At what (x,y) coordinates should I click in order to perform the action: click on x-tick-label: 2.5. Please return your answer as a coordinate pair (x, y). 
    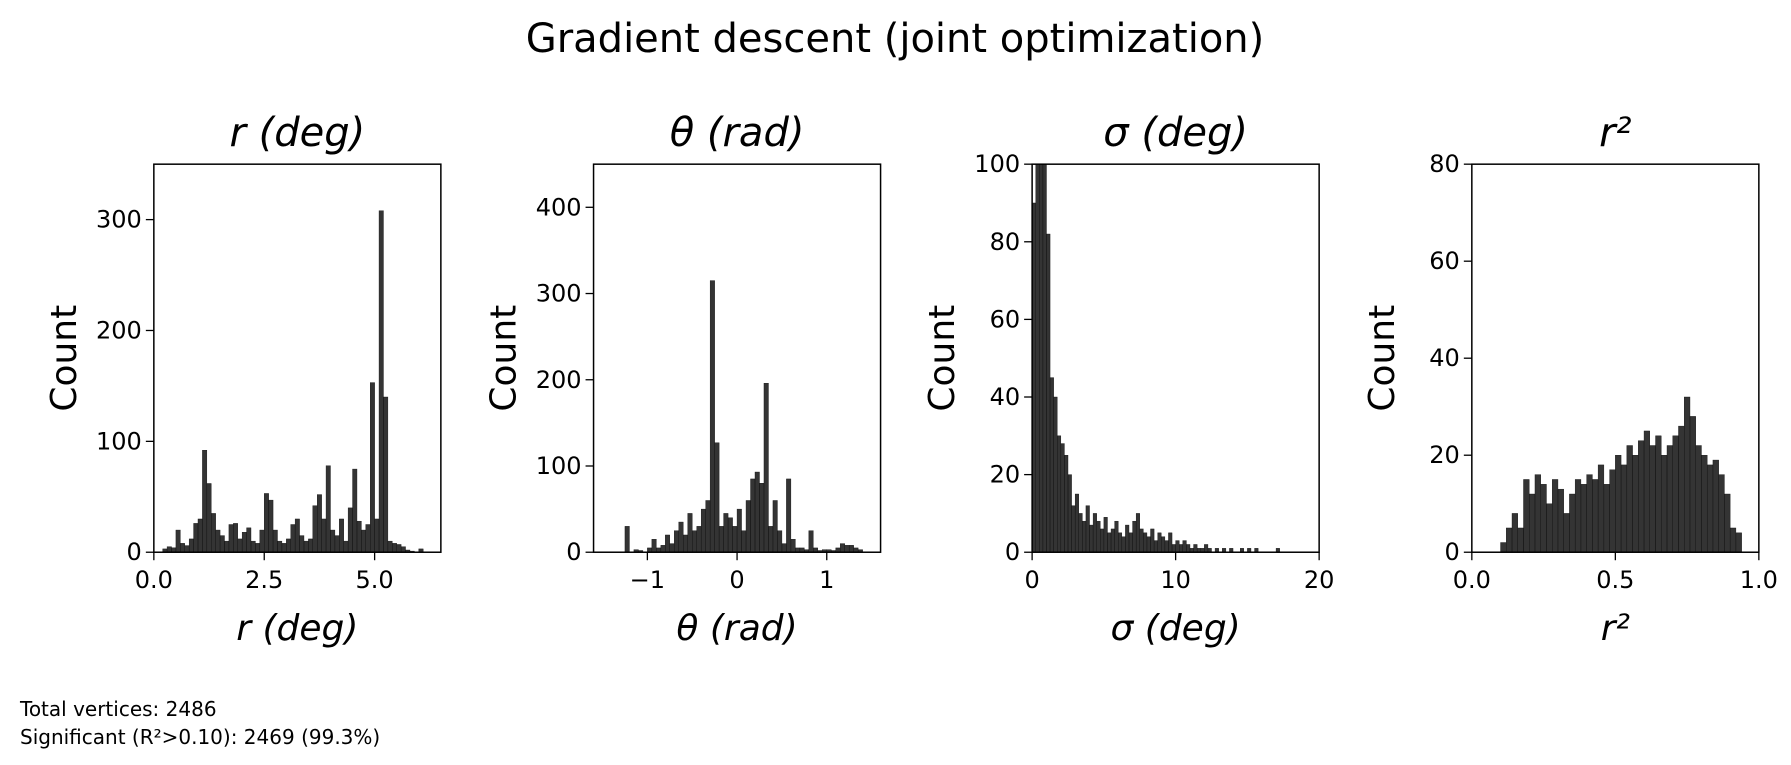
    Looking at the image, I should click on (264, 580).